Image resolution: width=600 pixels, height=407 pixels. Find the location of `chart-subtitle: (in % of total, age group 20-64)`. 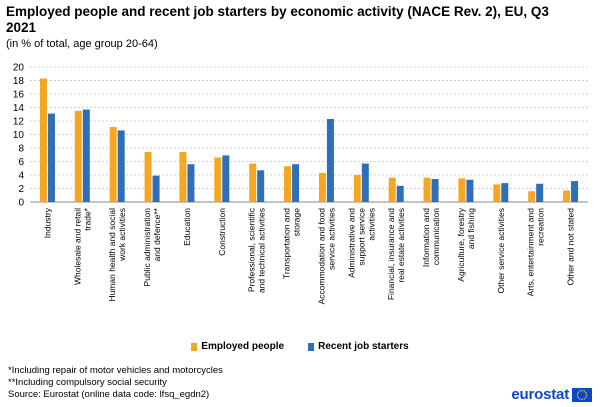

chart-subtitle: (in % of total, age group 20-64) is located at coordinates (82, 44).